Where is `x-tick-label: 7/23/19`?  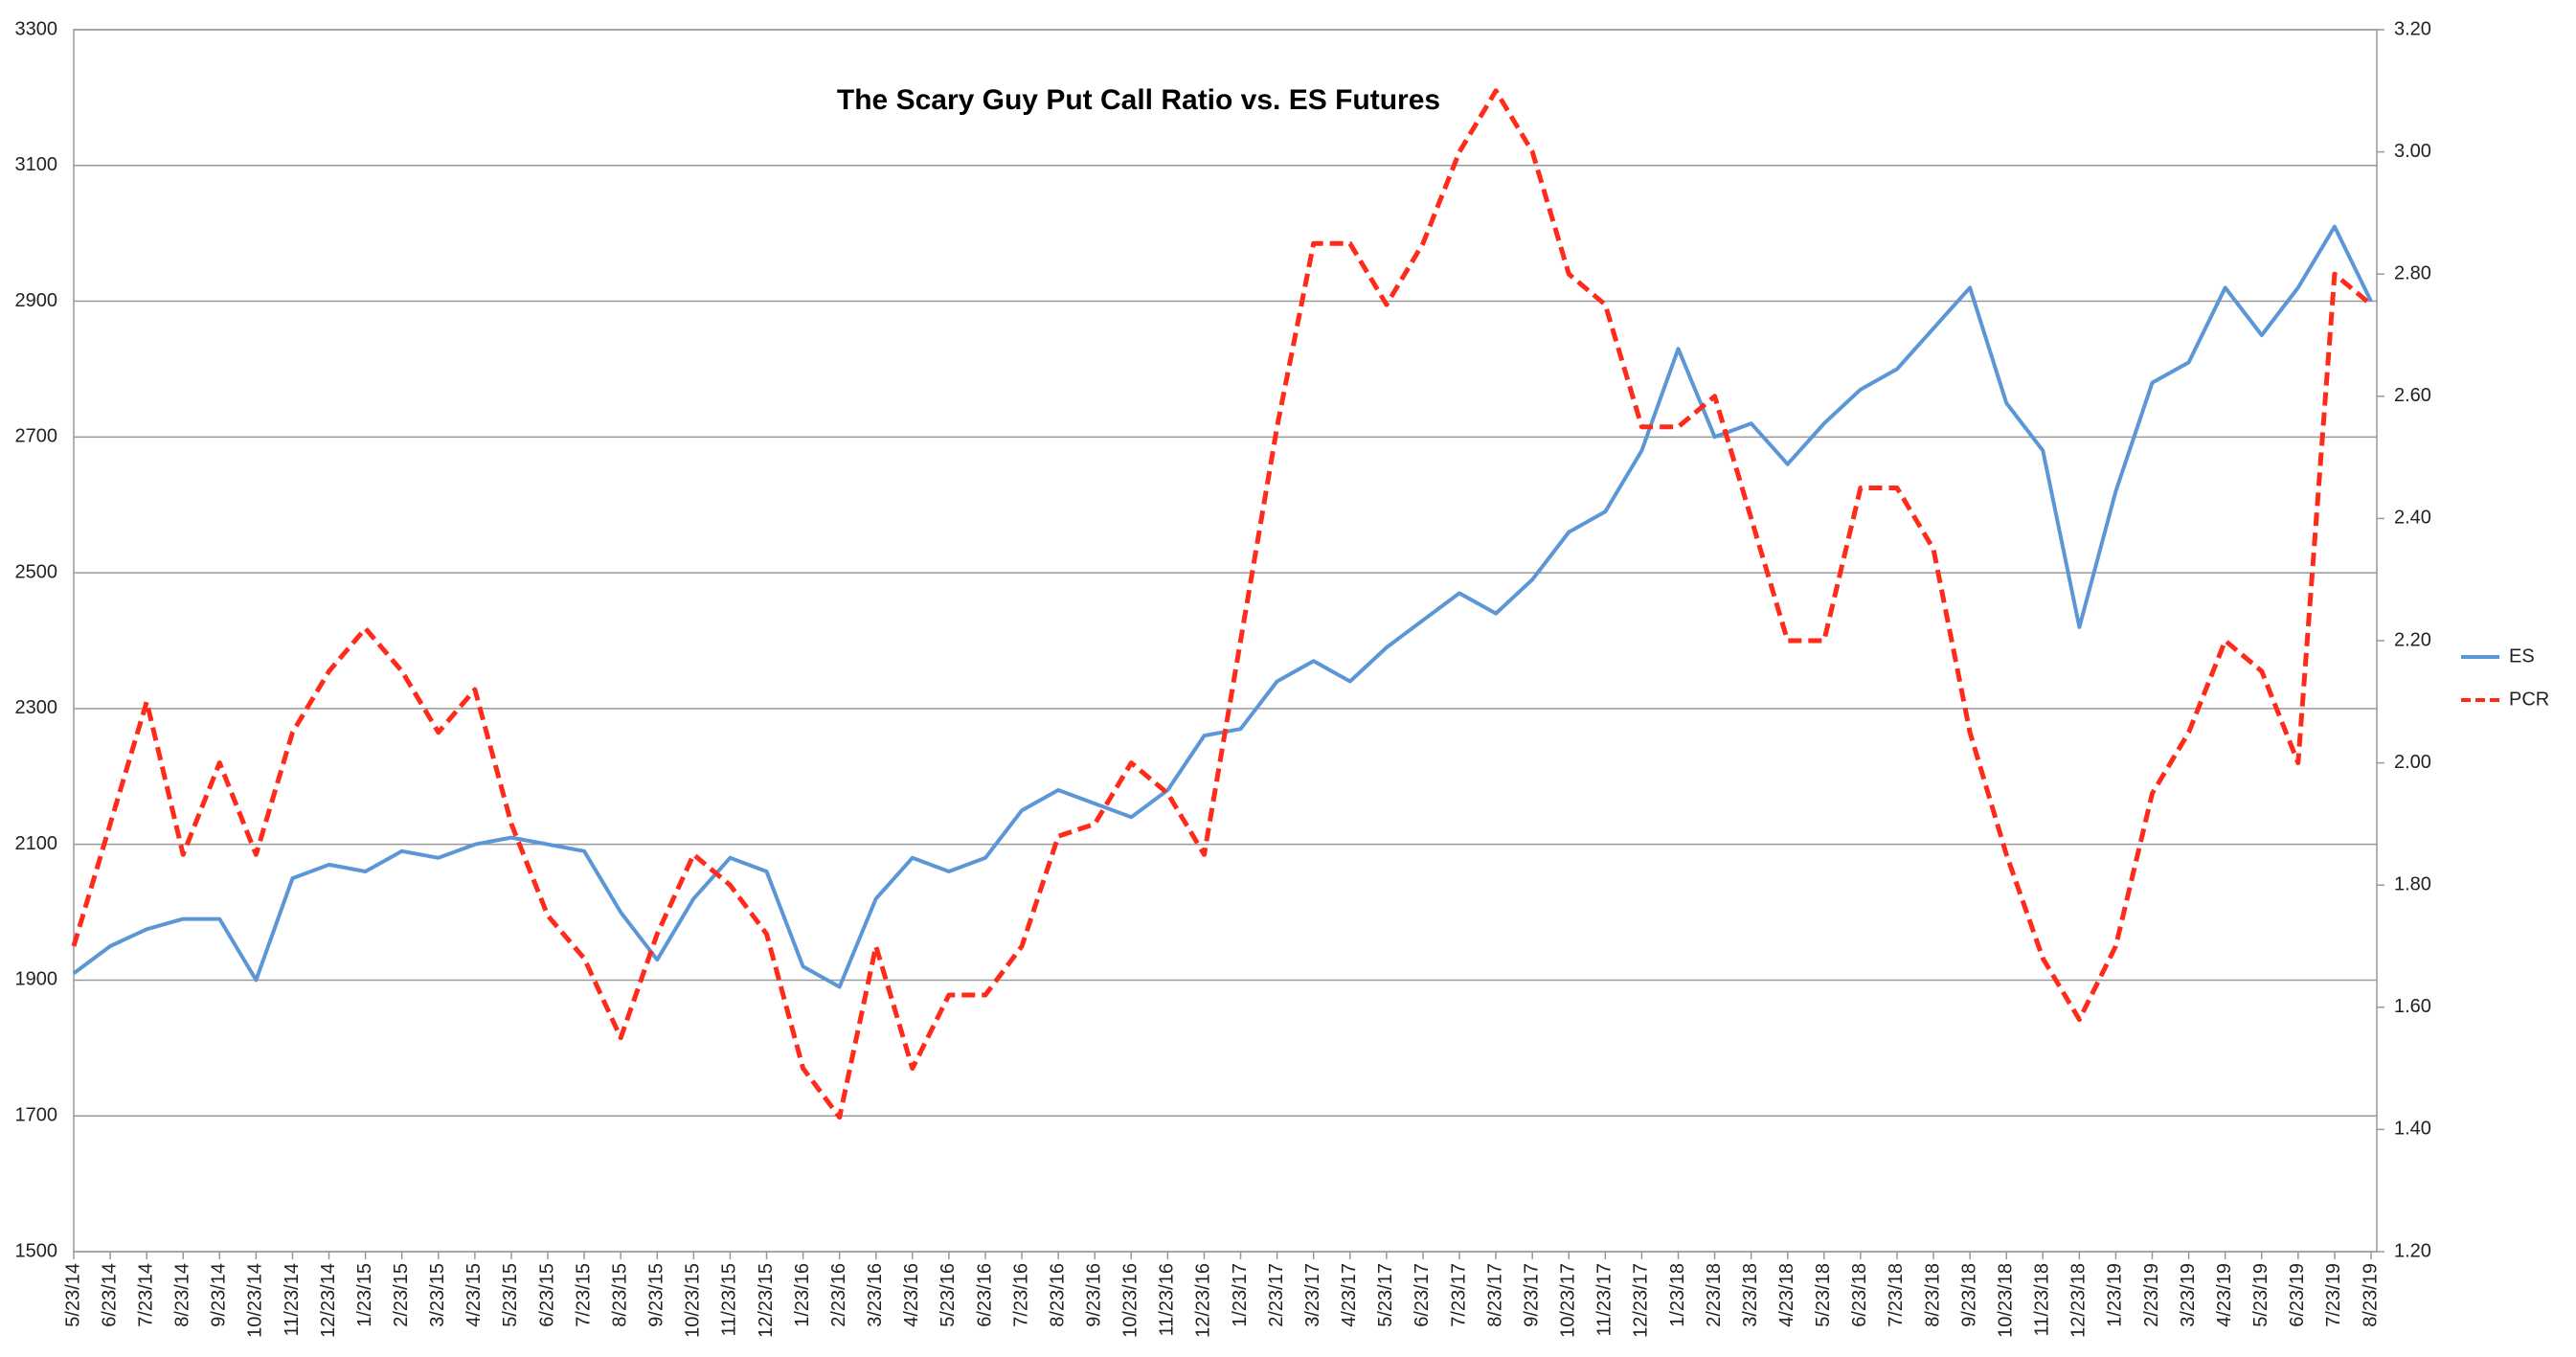
x-tick-label: 7/23/19 is located at coordinates (2333, 1295).